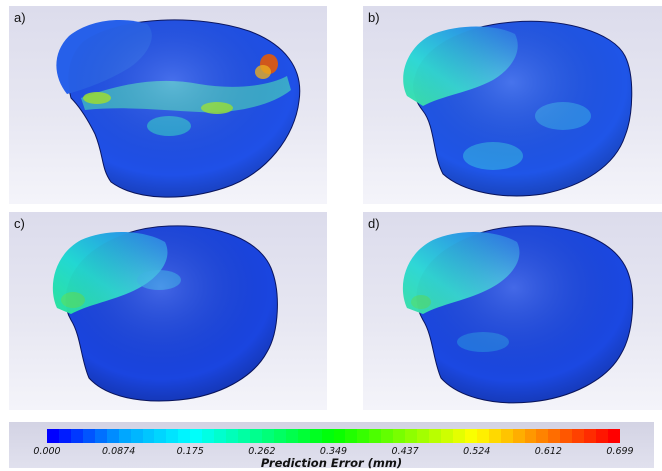  What do you see at coordinates (374, 223) in the screenshot?
I see `panel-label: d)` at bounding box center [374, 223].